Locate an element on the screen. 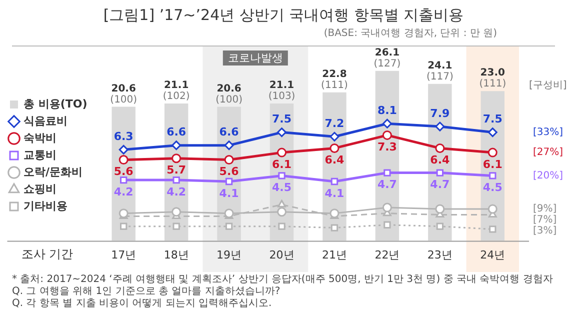  data-label: 7.3 is located at coordinates (387, 147).